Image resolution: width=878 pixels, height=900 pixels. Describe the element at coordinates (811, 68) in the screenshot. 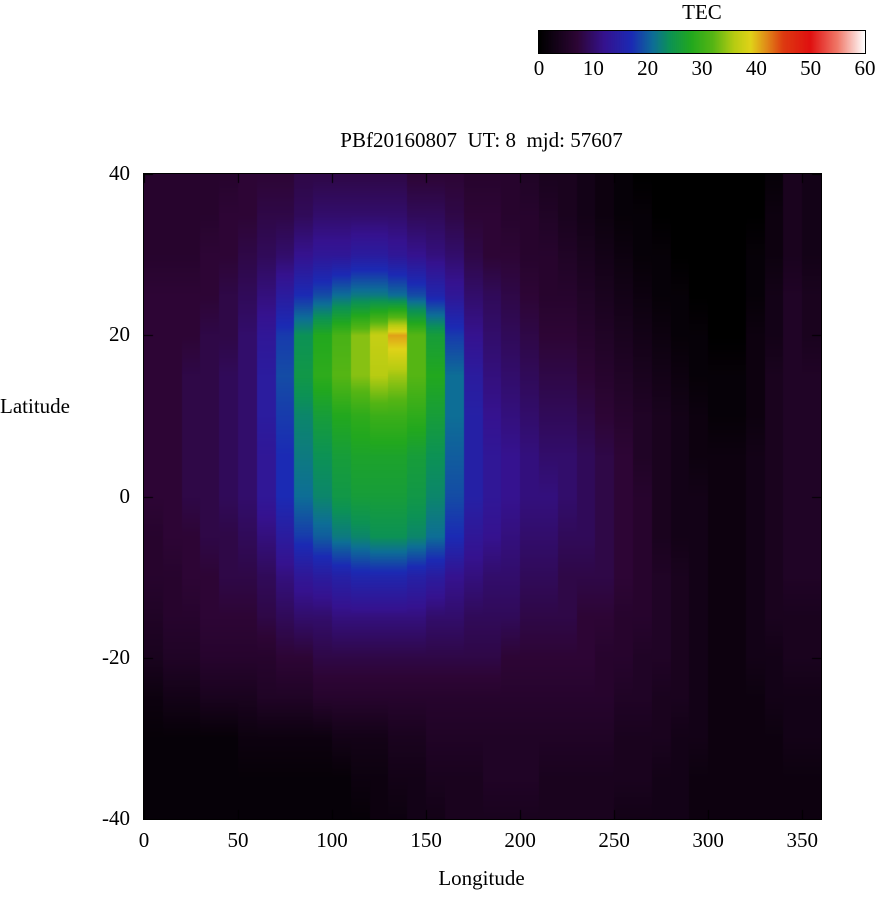

I see `colorbar-tick-label-50: 50` at that location.